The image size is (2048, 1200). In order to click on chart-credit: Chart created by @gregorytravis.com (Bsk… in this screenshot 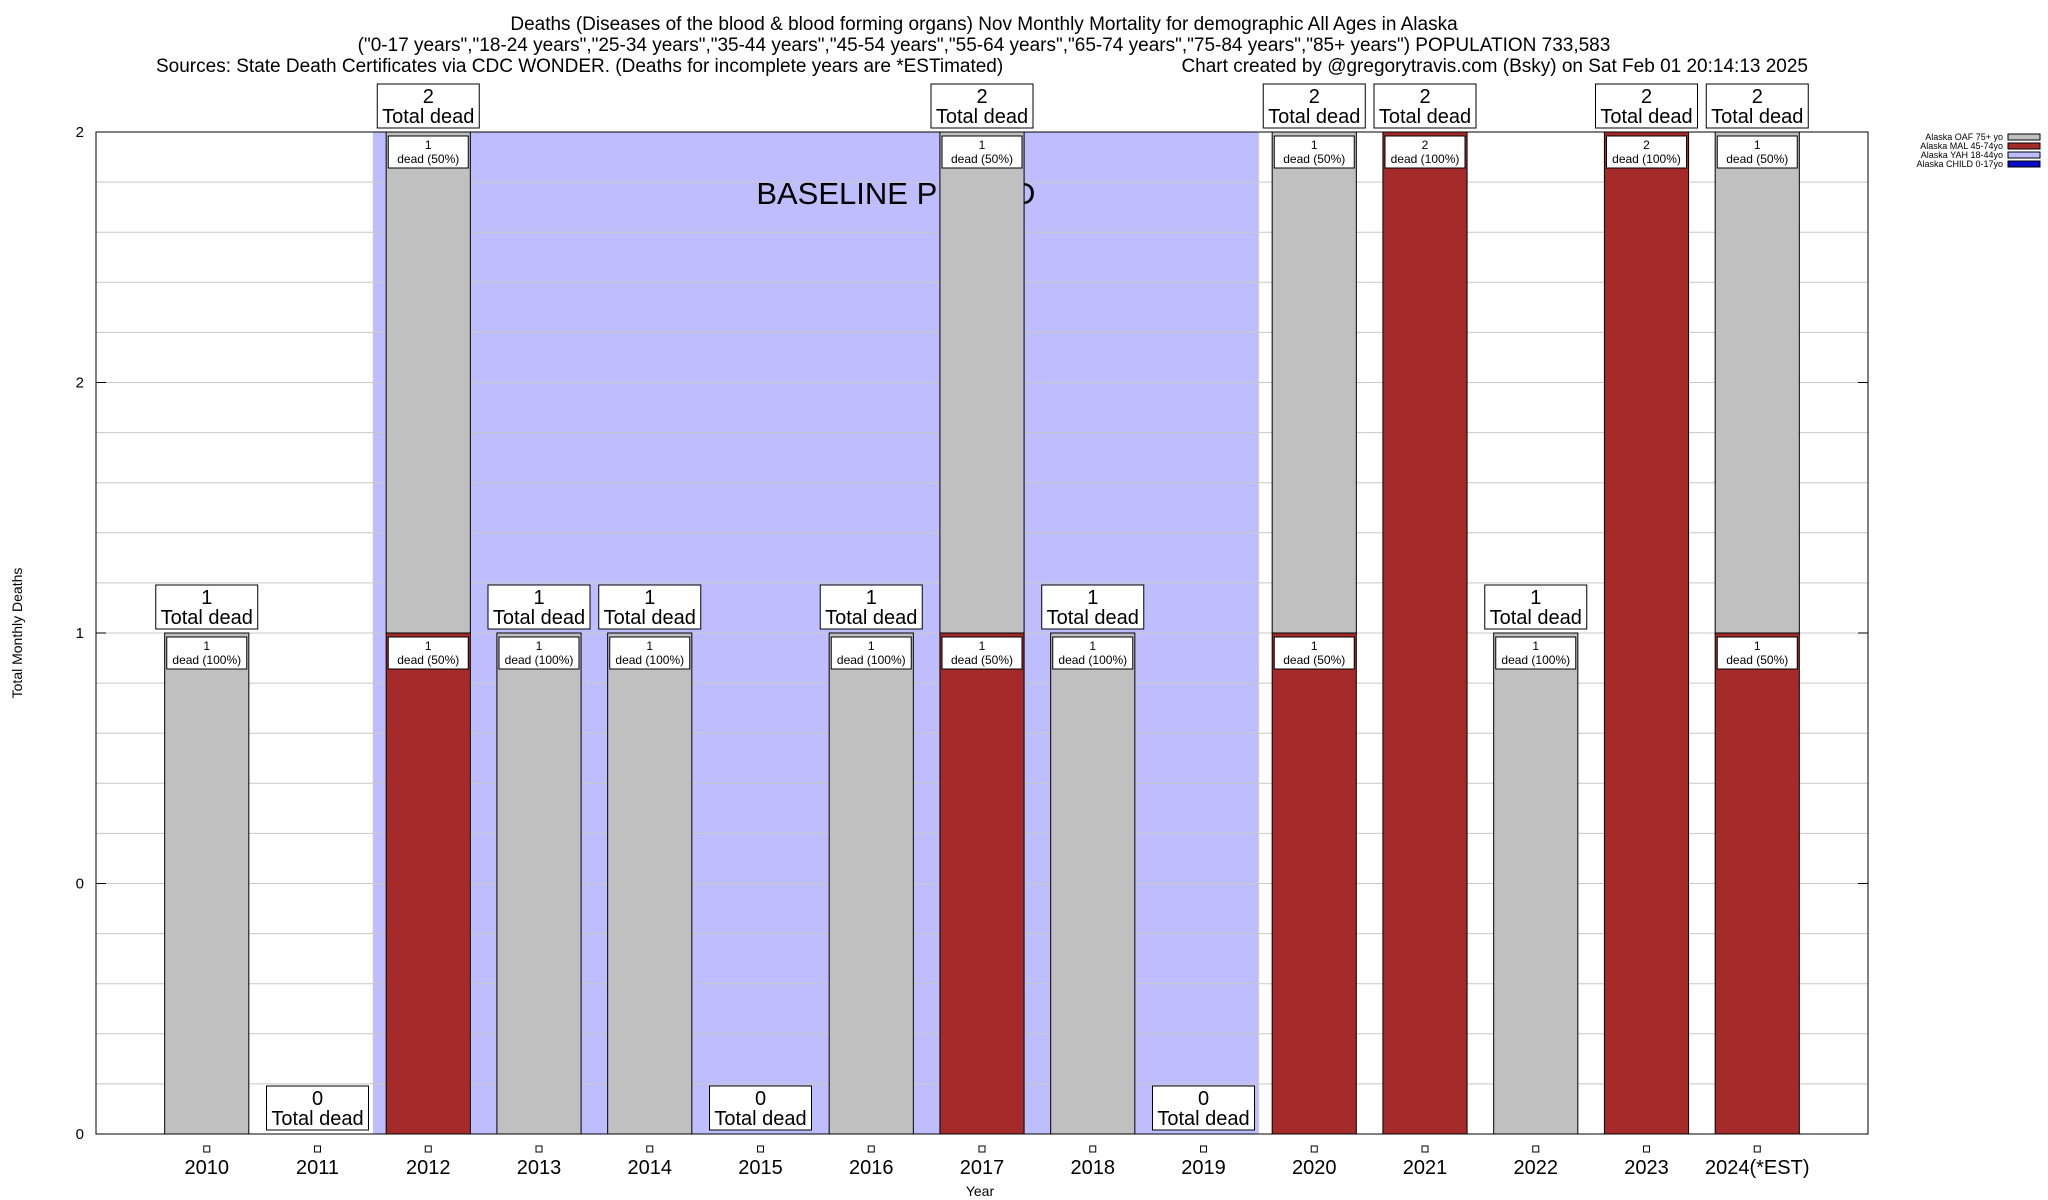, I will do `click(1494, 66)`.